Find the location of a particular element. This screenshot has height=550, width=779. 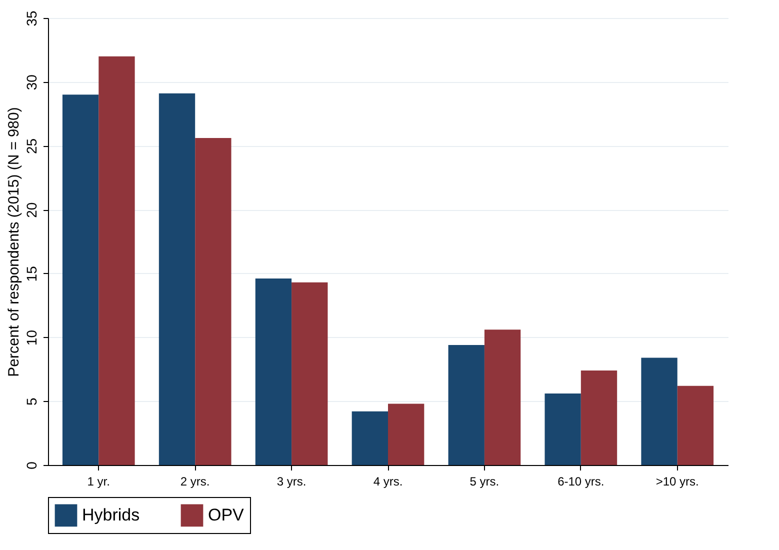

x-tick-label: 5 yrs. is located at coordinates (485, 481).